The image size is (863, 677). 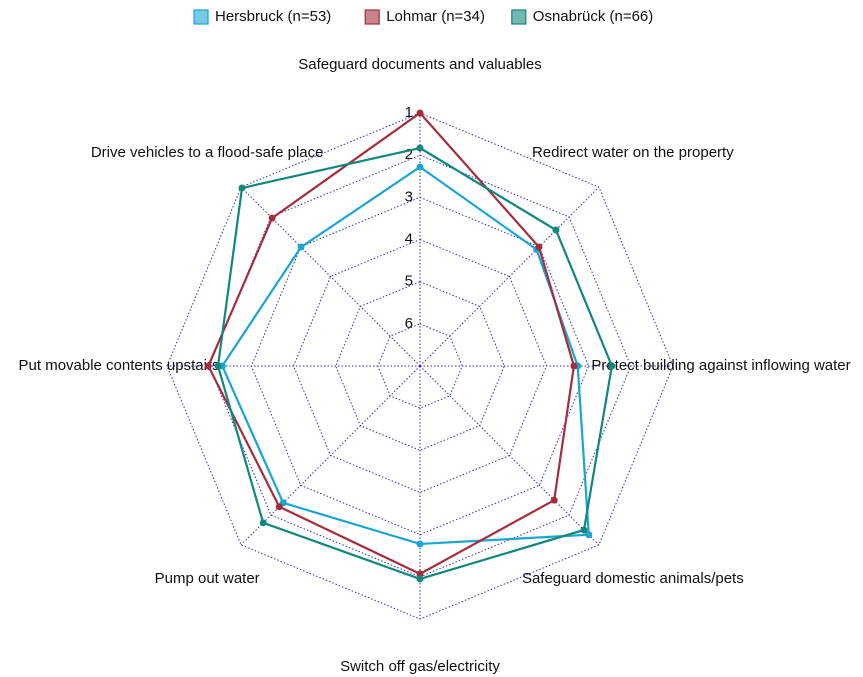 I want to click on axis-label: Protect building against inflowing water, so click(x=720, y=365).